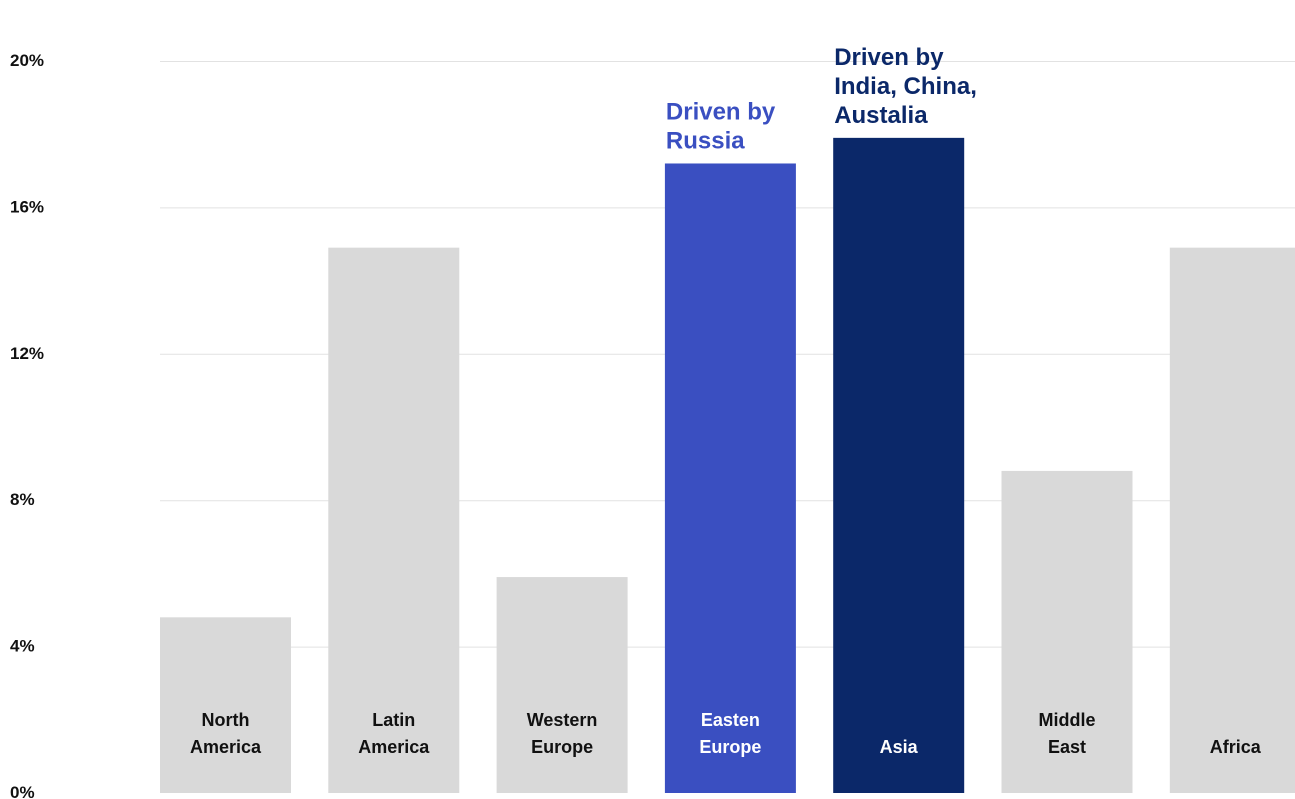 This screenshot has width=1295, height=799. What do you see at coordinates (730, 720) in the screenshot?
I see `category-label: Easten` at bounding box center [730, 720].